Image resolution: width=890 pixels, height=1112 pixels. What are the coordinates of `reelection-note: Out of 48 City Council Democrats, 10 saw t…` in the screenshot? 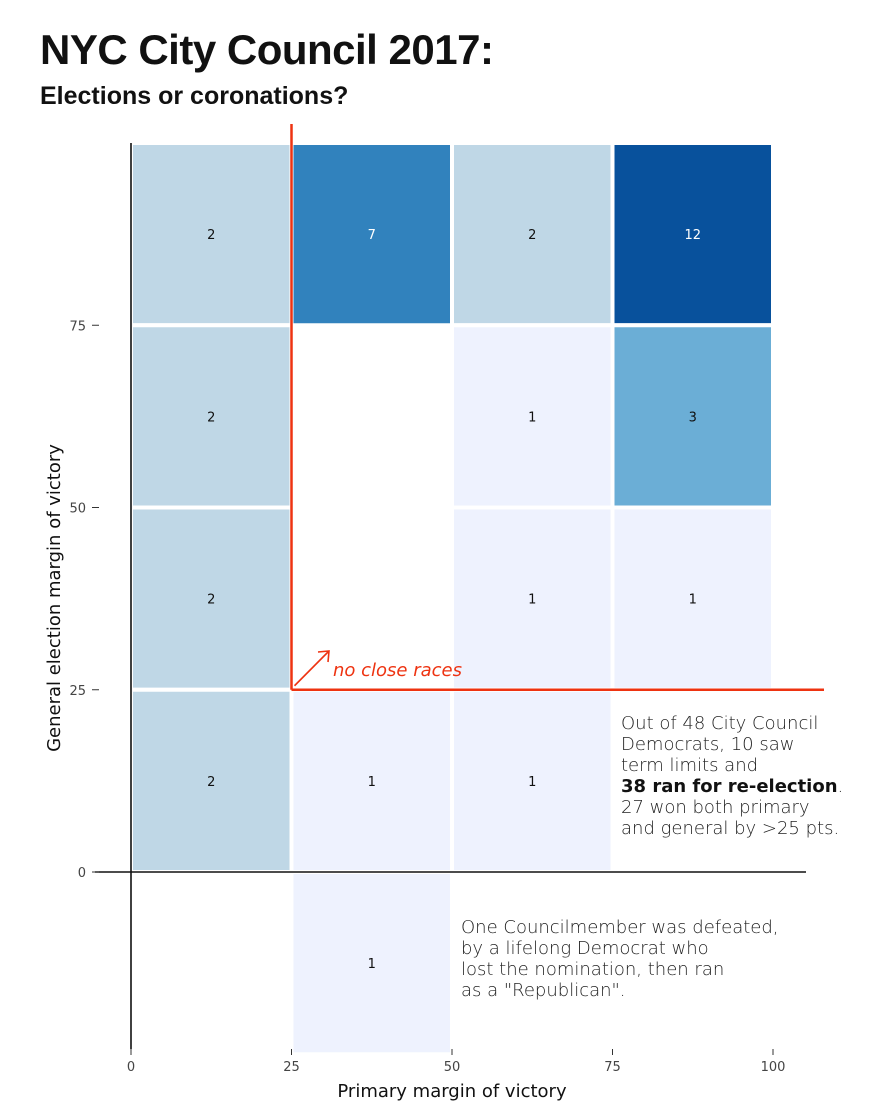 It's located at (732, 776).